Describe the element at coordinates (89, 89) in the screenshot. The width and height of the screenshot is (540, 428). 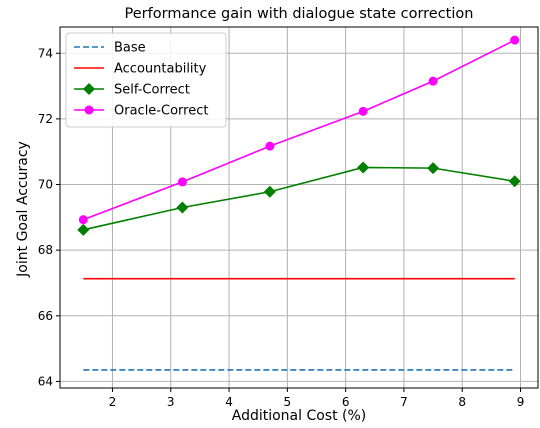
I see `legend-marker-self-correct` at that location.